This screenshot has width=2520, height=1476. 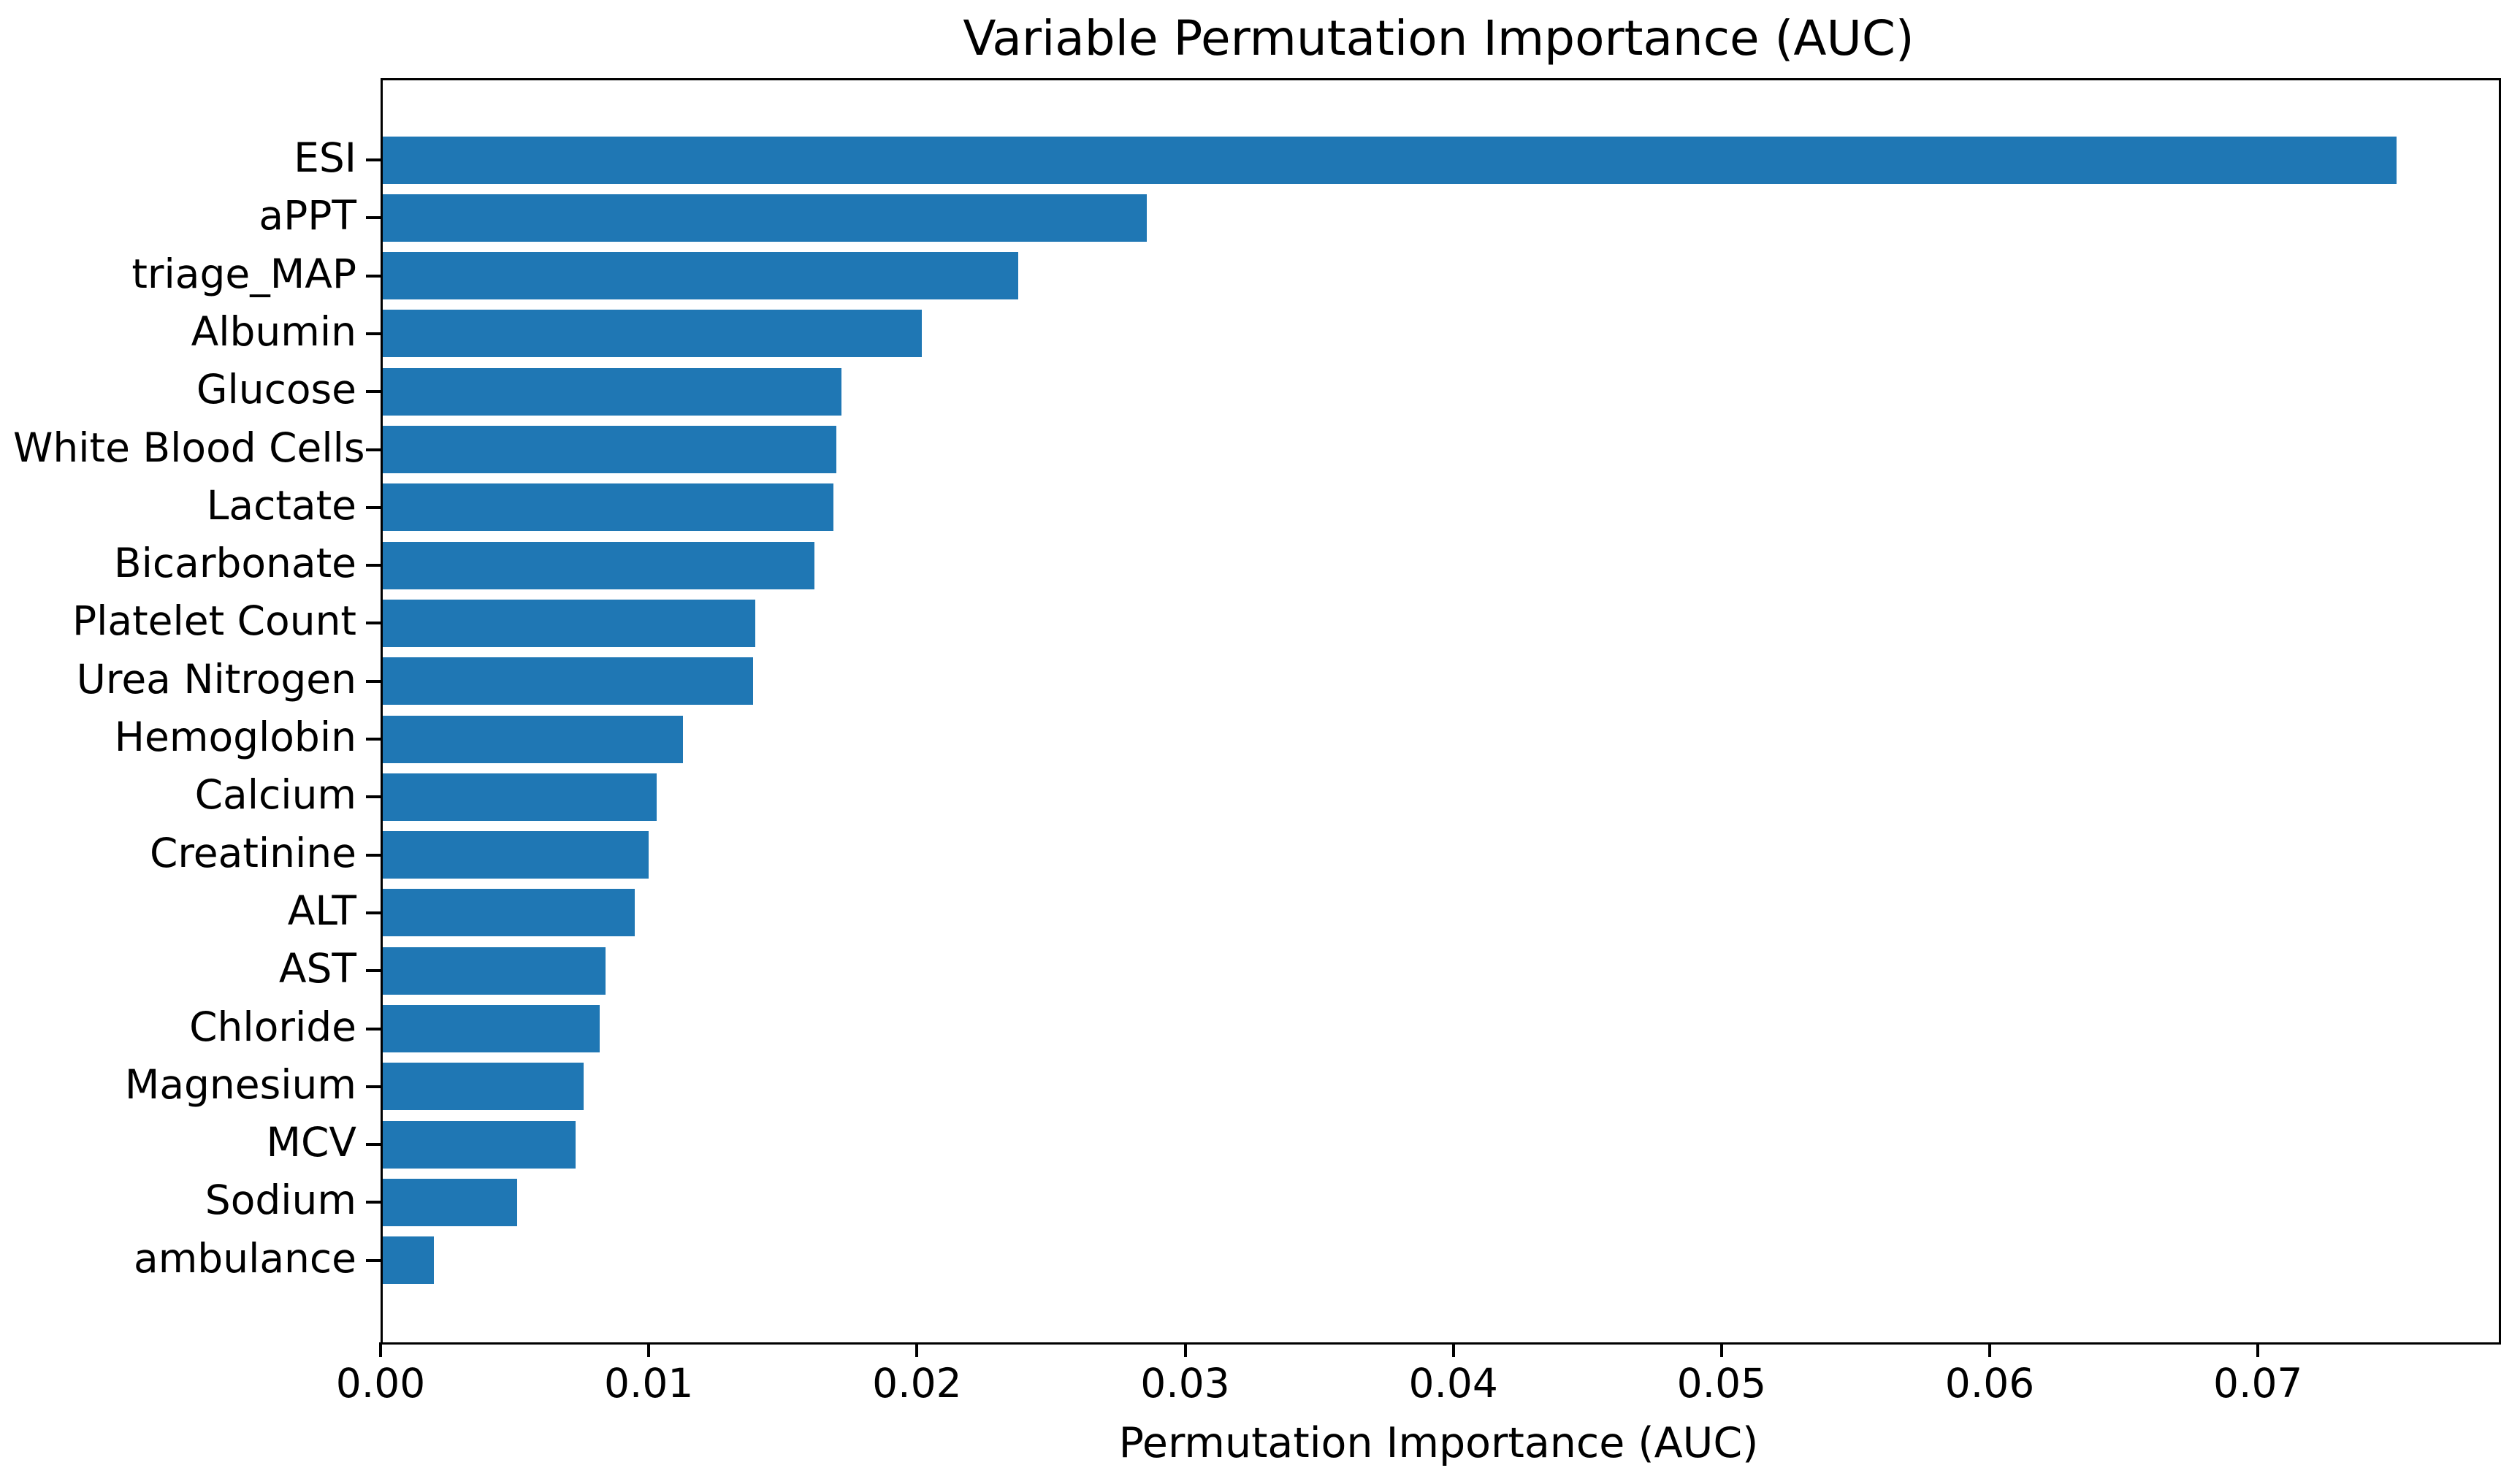 I want to click on y-tick-label: ESI, so click(x=325, y=157).